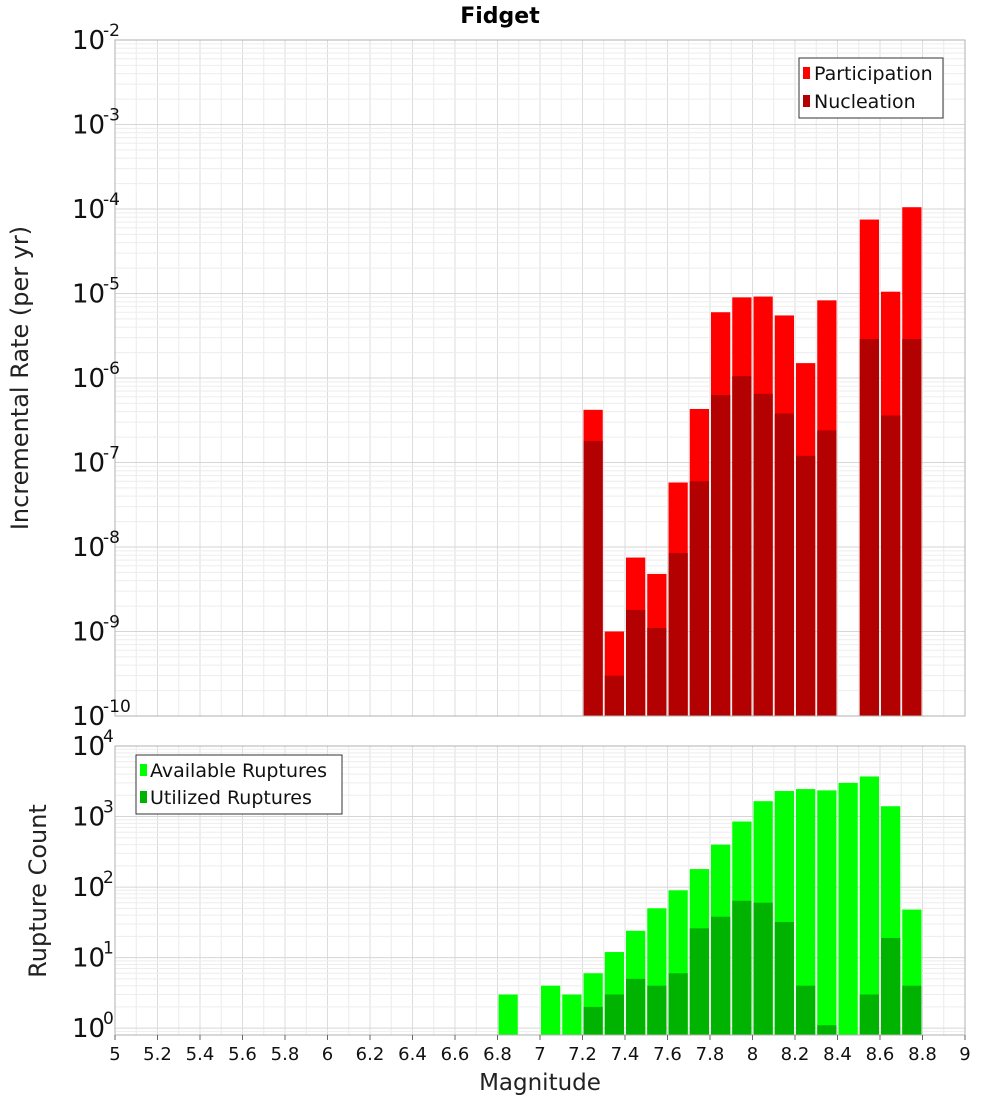  Describe the element at coordinates (795, 1054) in the screenshot. I see `x-tick-label: 8.2` at that location.